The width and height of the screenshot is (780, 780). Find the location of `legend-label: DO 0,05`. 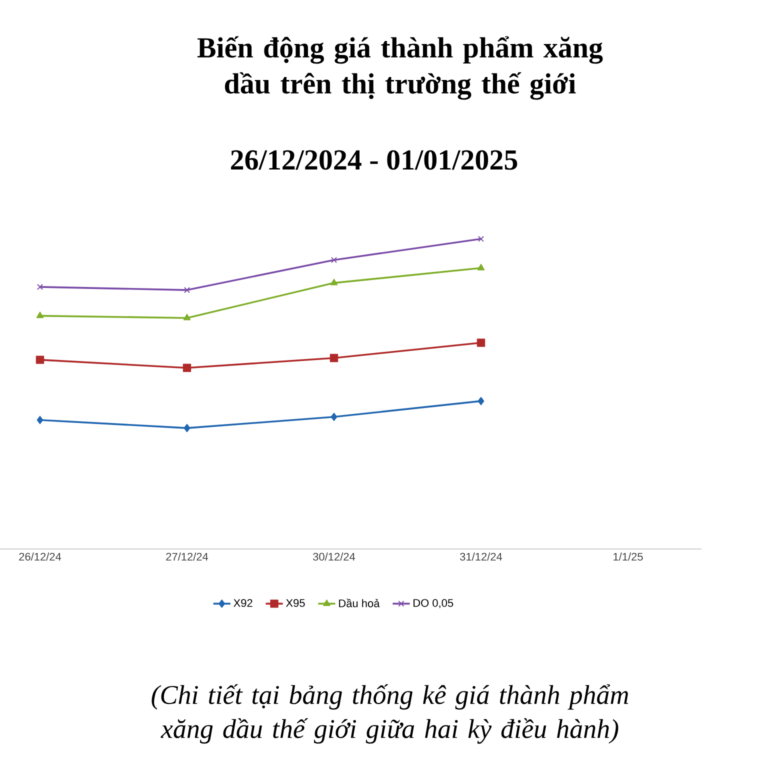

legend-label: DO 0,05 is located at coordinates (434, 603).